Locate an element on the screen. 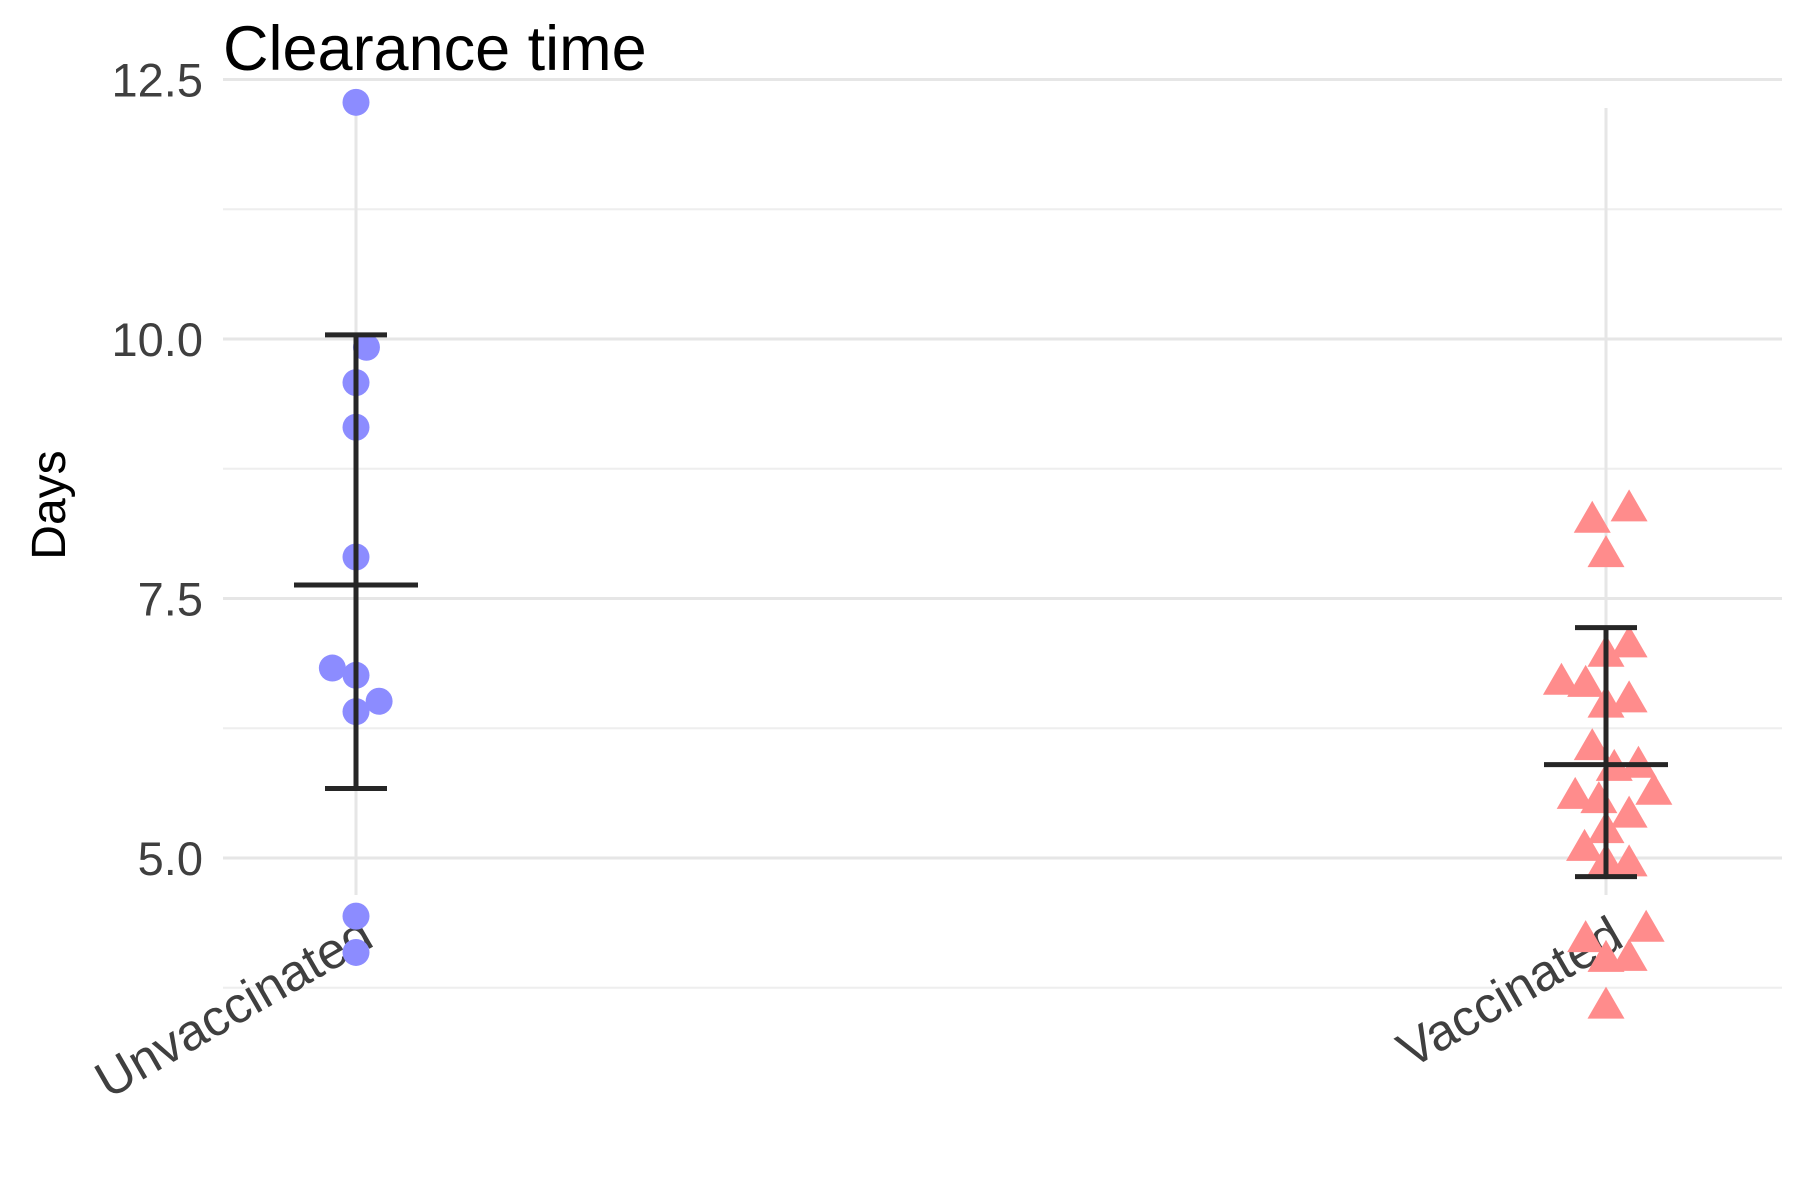  y-tick-label: 7.5 is located at coordinates (170, 599).